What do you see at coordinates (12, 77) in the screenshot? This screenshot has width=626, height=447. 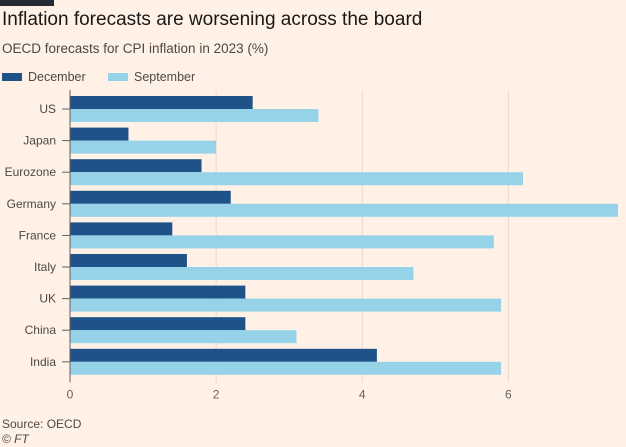 I see `legend-swatch-december` at bounding box center [12, 77].